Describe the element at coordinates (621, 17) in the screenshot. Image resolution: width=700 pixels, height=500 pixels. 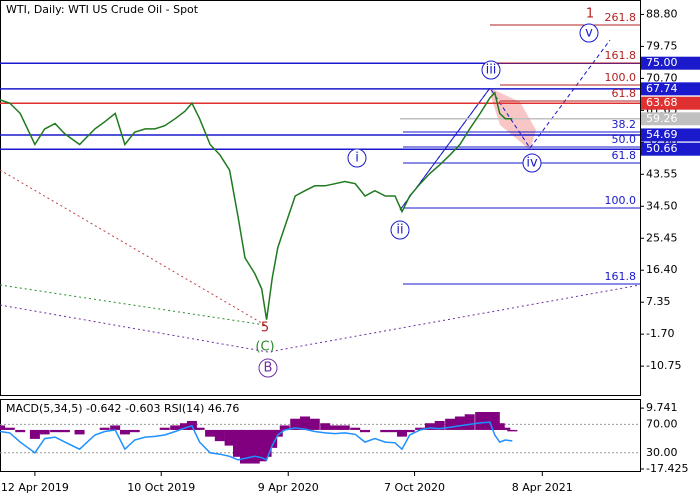
I see `fib-label: 261.8` at that location.